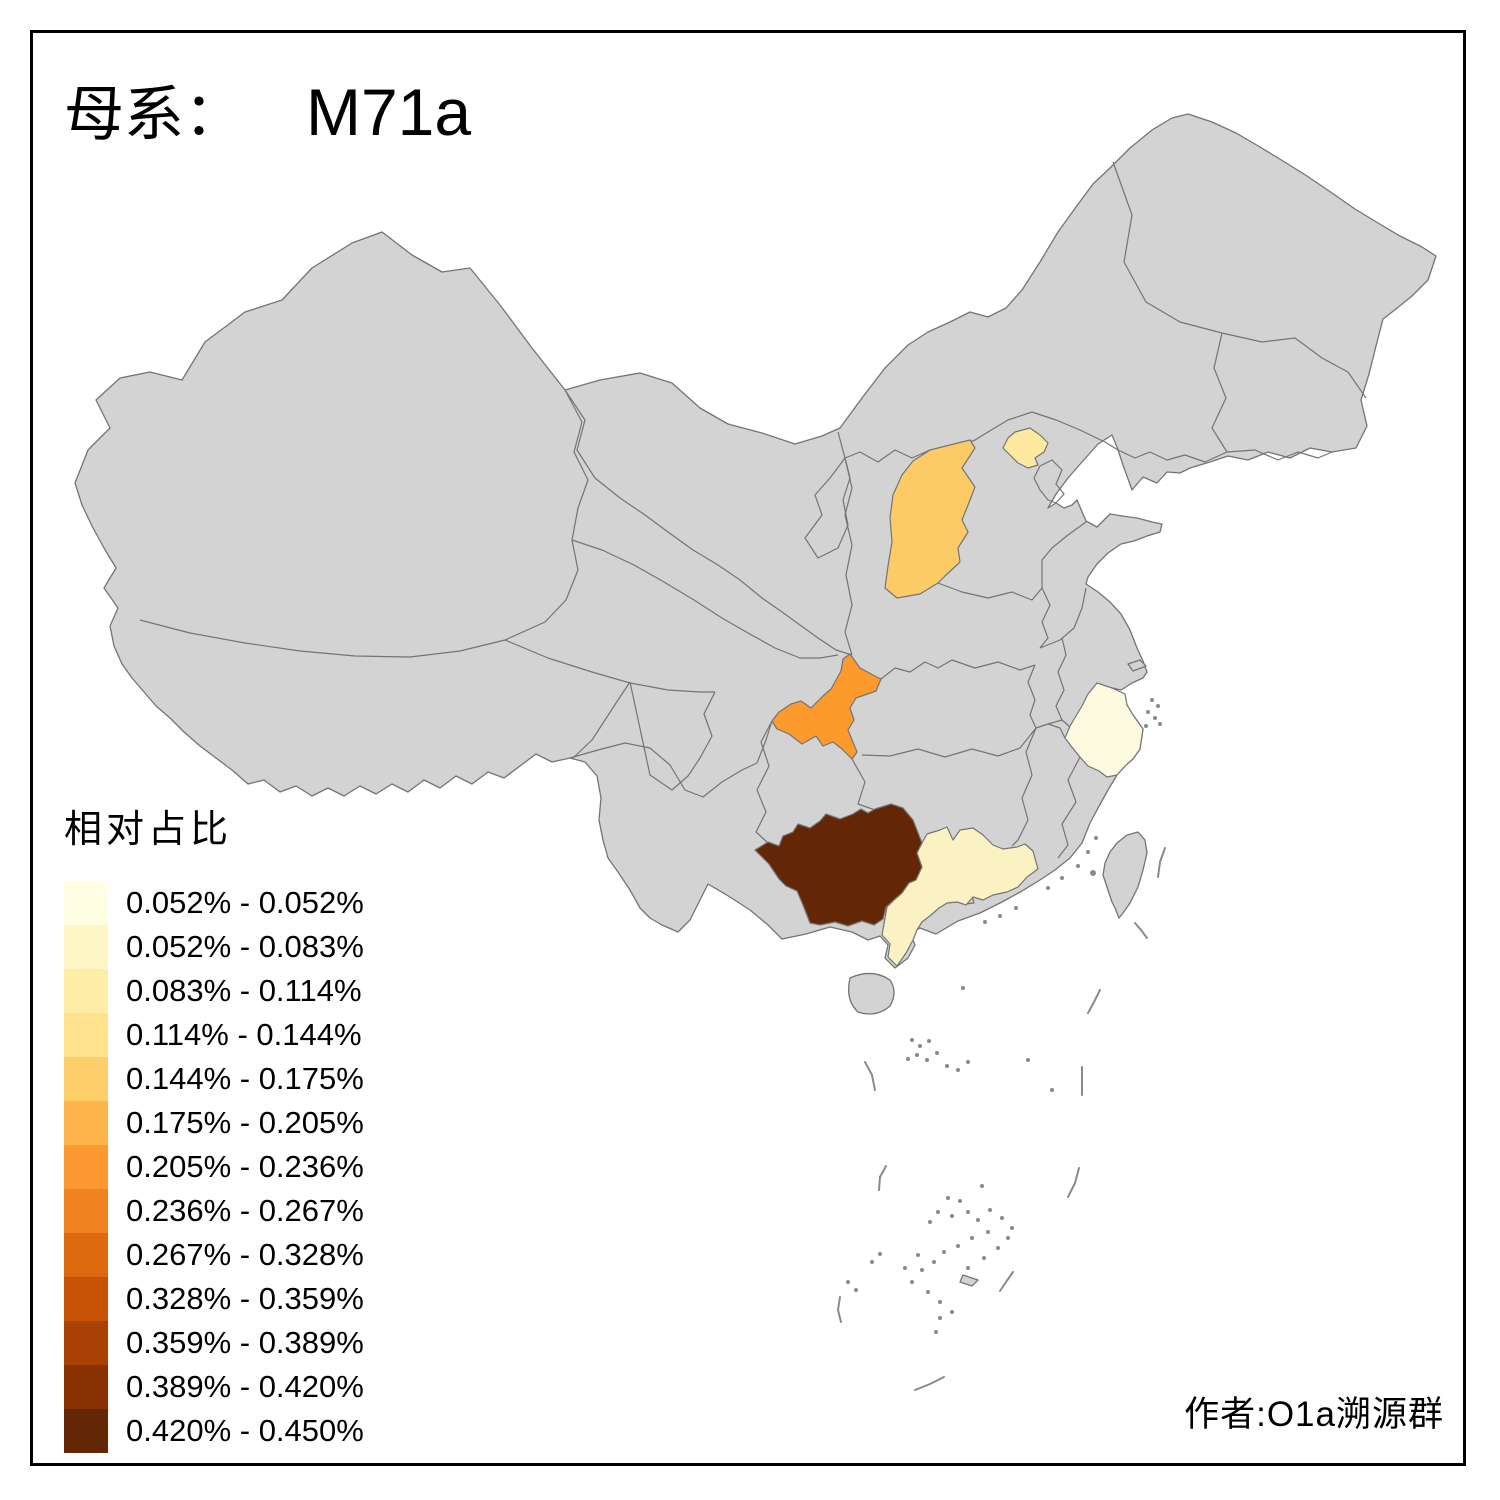 This screenshot has width=1500, height=1500. I want to click on legend-item: 0.236% - 0.267%, so click(214, 1211).